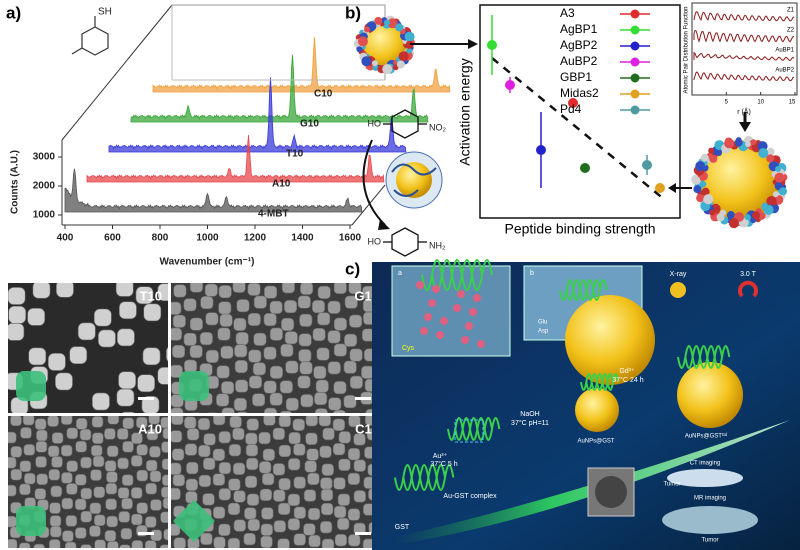  Describe the element at coordinates (160, 238) in the screenshot. I see `x-tick-label: 800` at that location.